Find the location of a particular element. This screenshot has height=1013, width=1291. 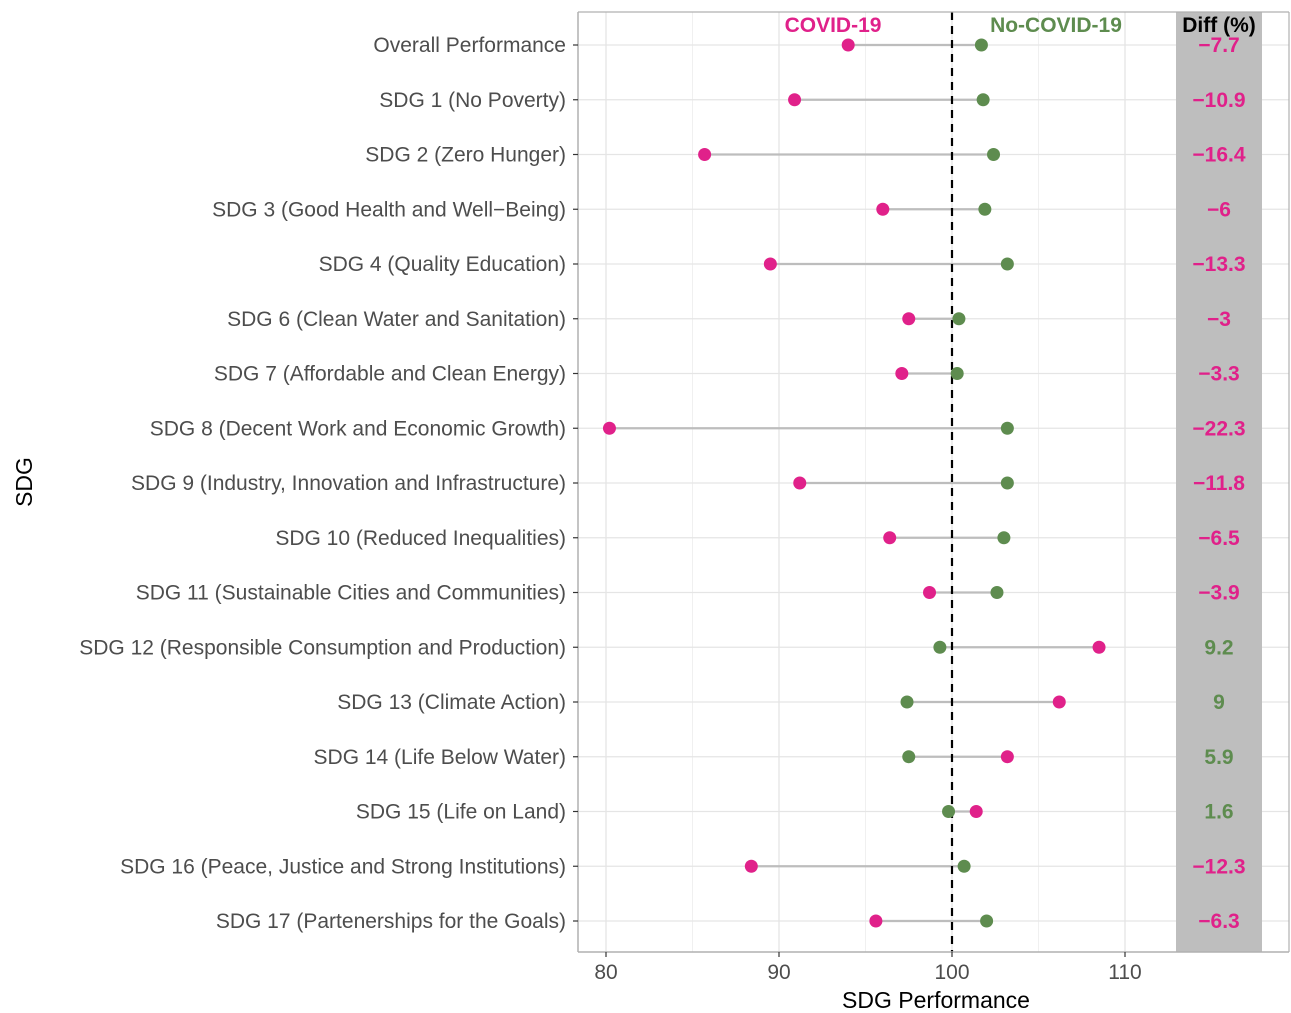

category-label: SDG 10 (Reduced Inequalities) is located at coordinates (420, 538).